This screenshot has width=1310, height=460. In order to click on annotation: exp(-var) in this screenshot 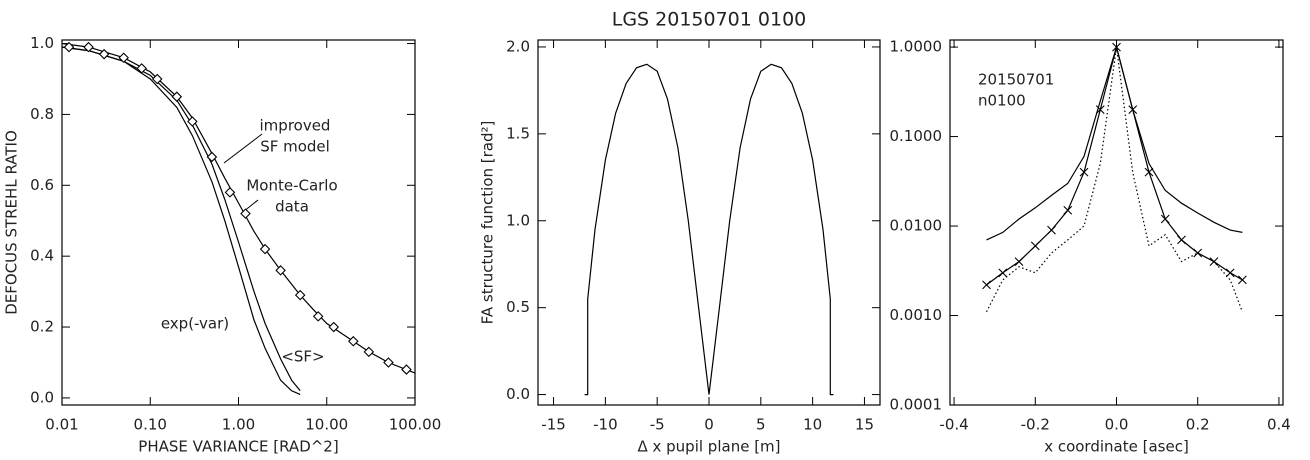, I will do `click(195, 324)`.